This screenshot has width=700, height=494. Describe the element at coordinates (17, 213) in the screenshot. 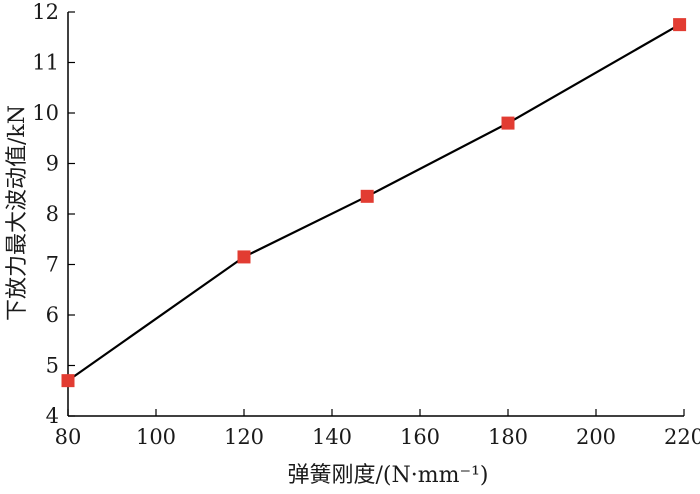

I see `y-axis-label: 下放力最大波动值/kN` at that location.